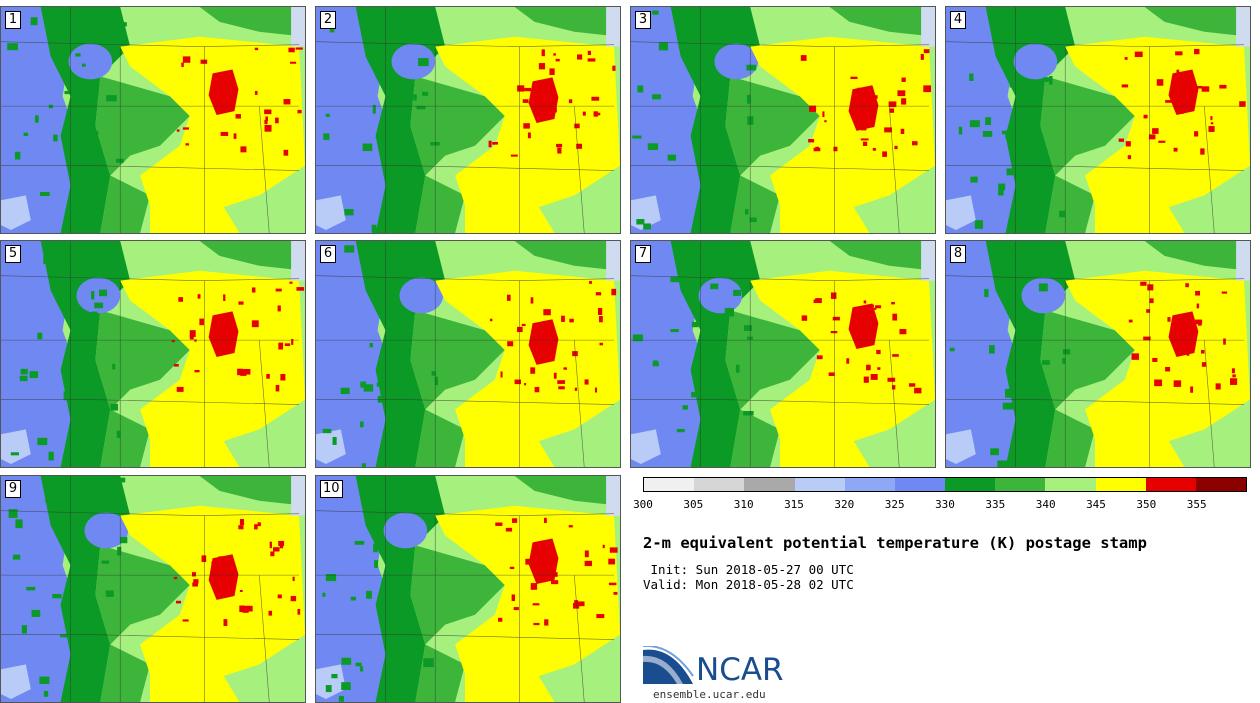 The width and height of the screenshot is (1260, 703). What do you see at coordinates (328, 254) in the screenshot?
I see `member-label: 6` at bounding box center [328, 254].